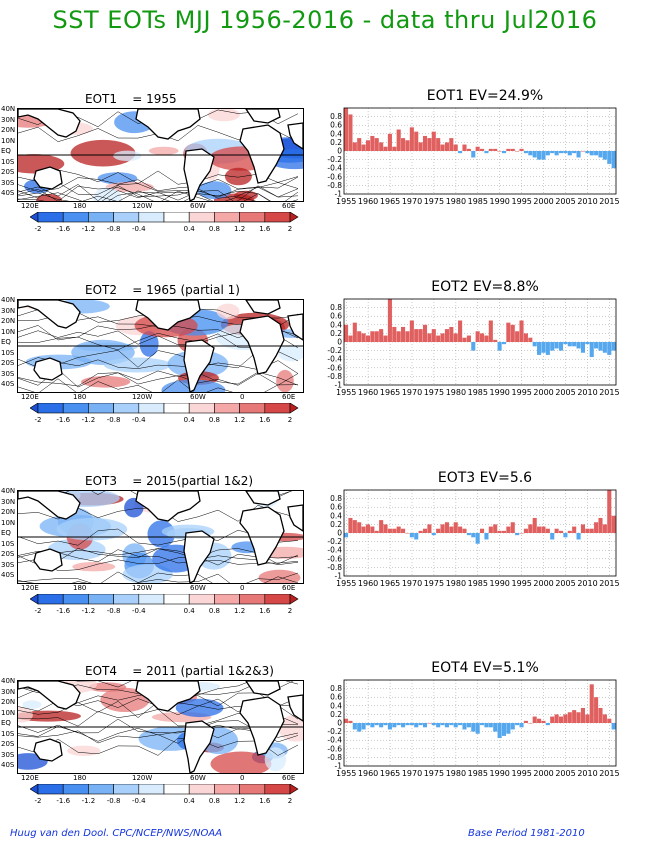  What do you see at coordinates (334, 740) in the screenshot?
I see `y-tick-label: -0.4` at bounding box center [334, 740].